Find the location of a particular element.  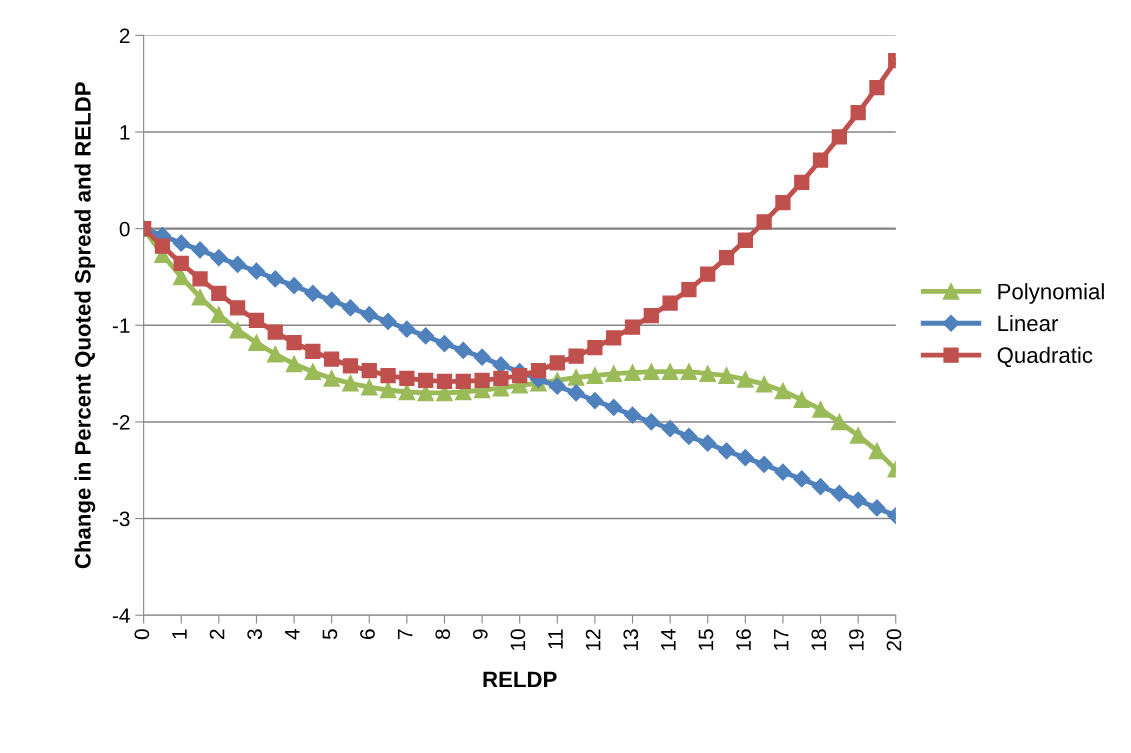

y-tick-label: -4 is located at coordinates (121, 615).